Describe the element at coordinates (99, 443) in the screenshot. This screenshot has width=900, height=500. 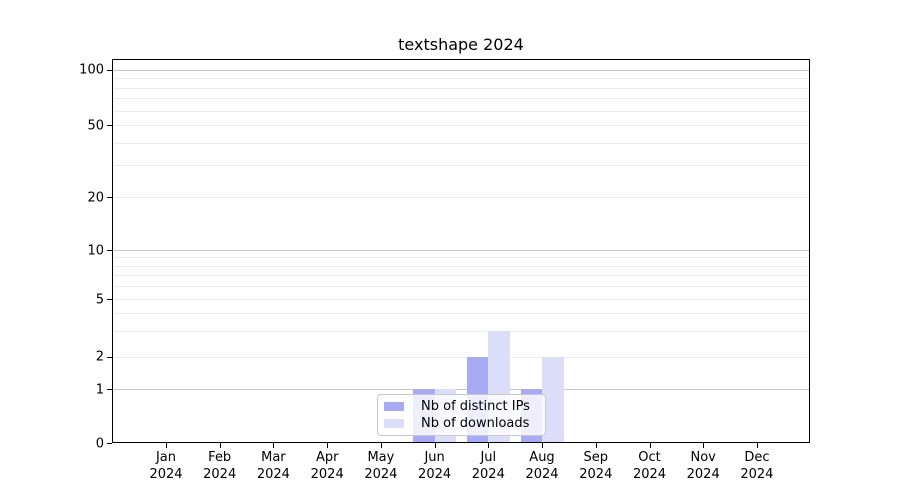
I see `y-tick-label: 0` at that location.